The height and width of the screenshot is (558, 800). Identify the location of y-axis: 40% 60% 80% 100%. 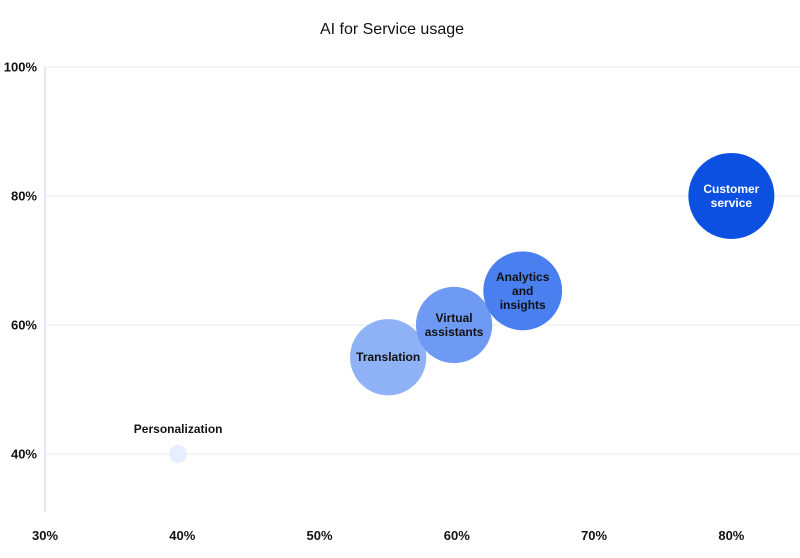
(21, 261).